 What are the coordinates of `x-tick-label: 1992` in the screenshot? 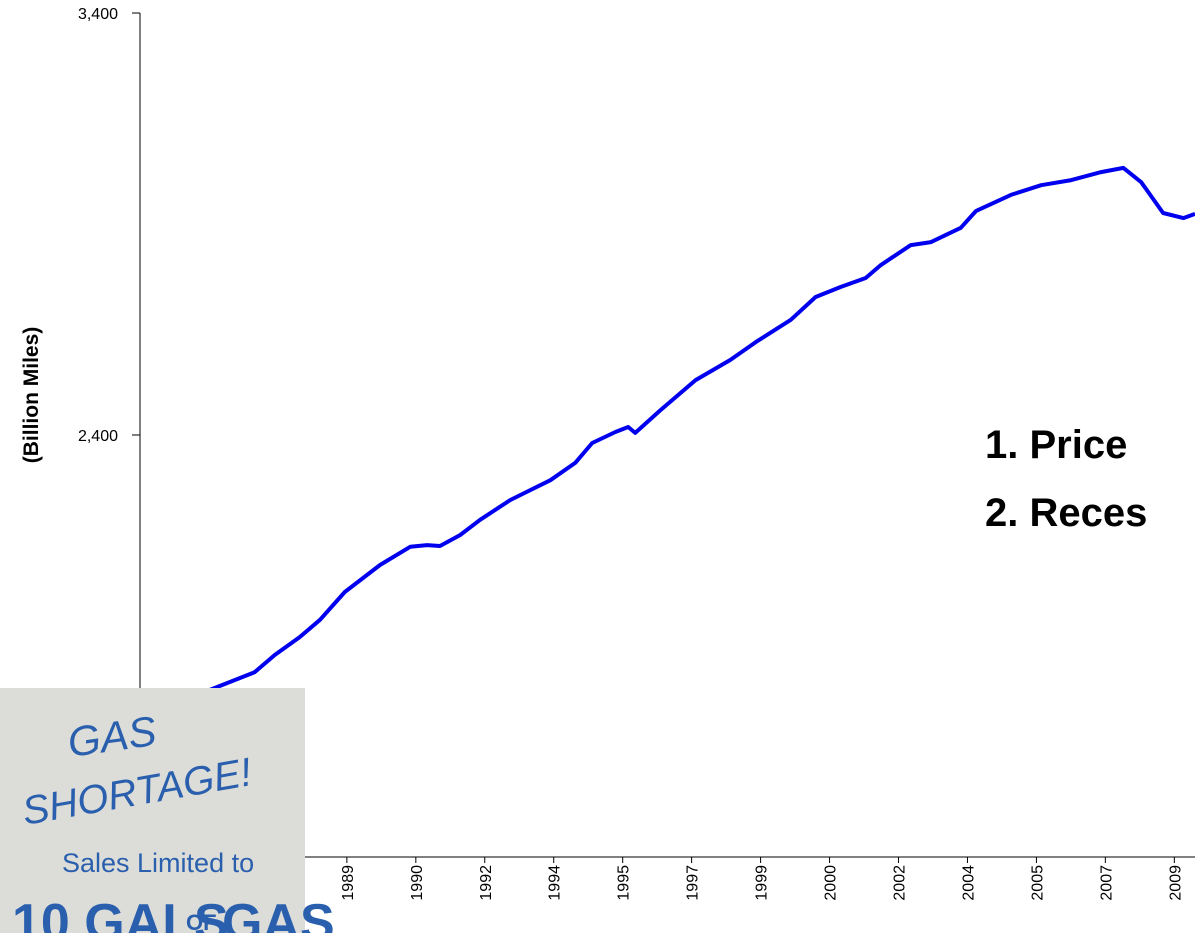 It's located at (486, 883).